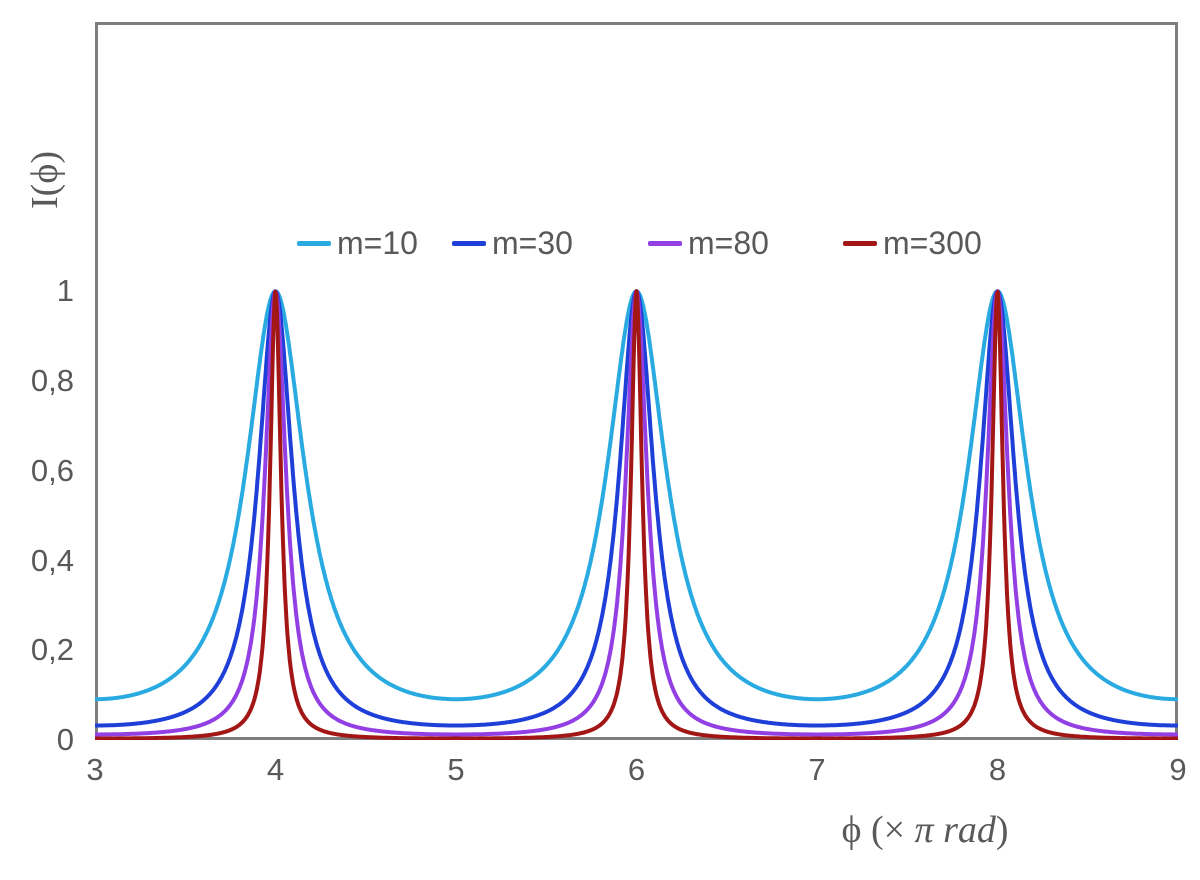 This screenshot has height=880, width=1200. What do you see at coordinates (45, 180) in the screenshot?
I see `y-axis-title: I(ϕ)` at bounding box center [45, 180].